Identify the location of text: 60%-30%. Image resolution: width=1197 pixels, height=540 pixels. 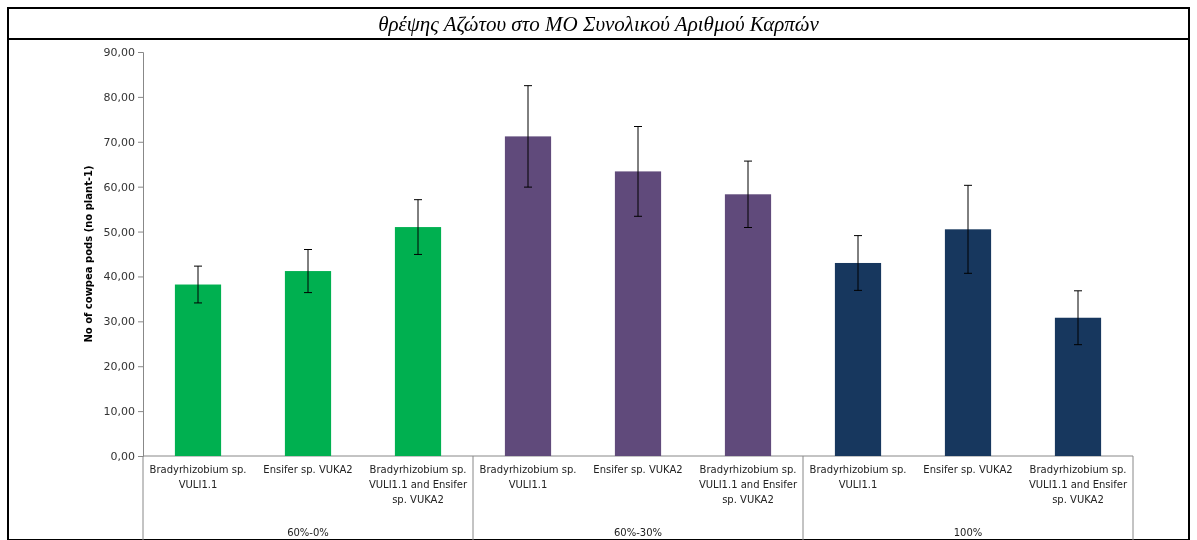
(638, 532).